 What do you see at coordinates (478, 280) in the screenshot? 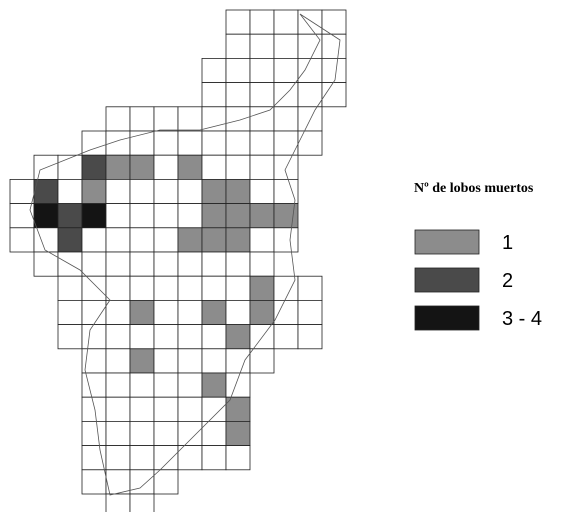
I see `legend: 1 2 3 - 4` at bounding box center [478, 280].